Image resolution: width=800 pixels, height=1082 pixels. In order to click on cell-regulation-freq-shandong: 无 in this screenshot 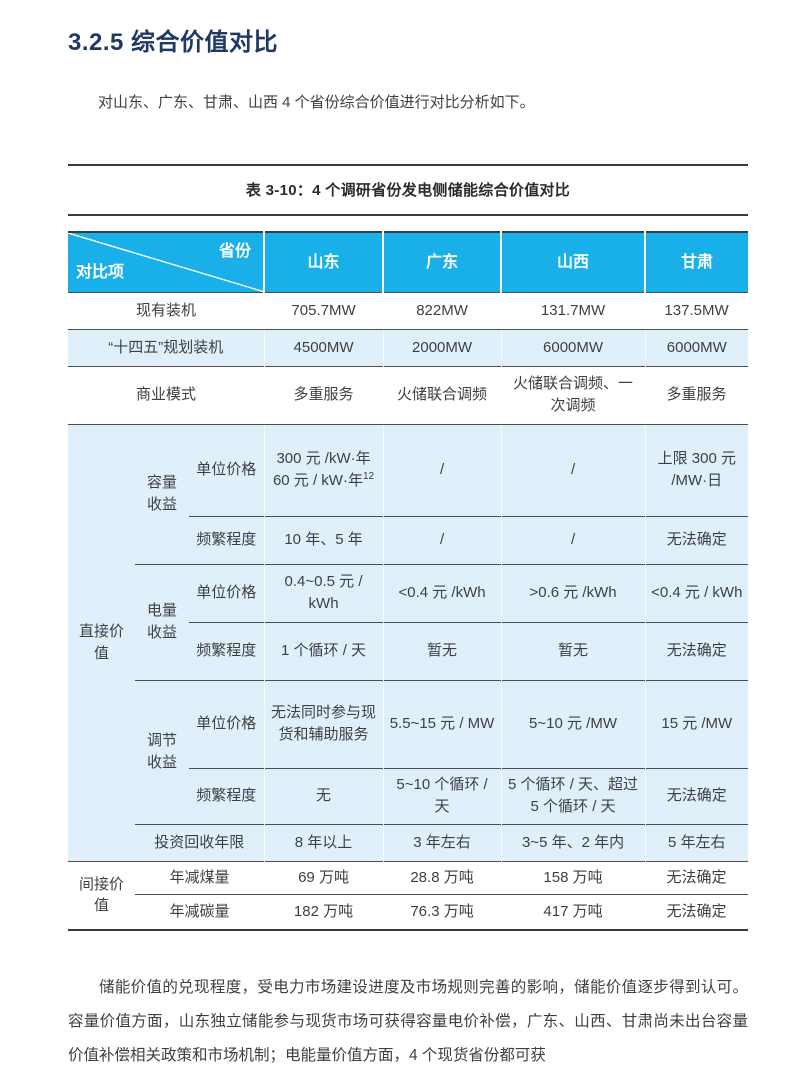, I will do `click(323, 795)`.